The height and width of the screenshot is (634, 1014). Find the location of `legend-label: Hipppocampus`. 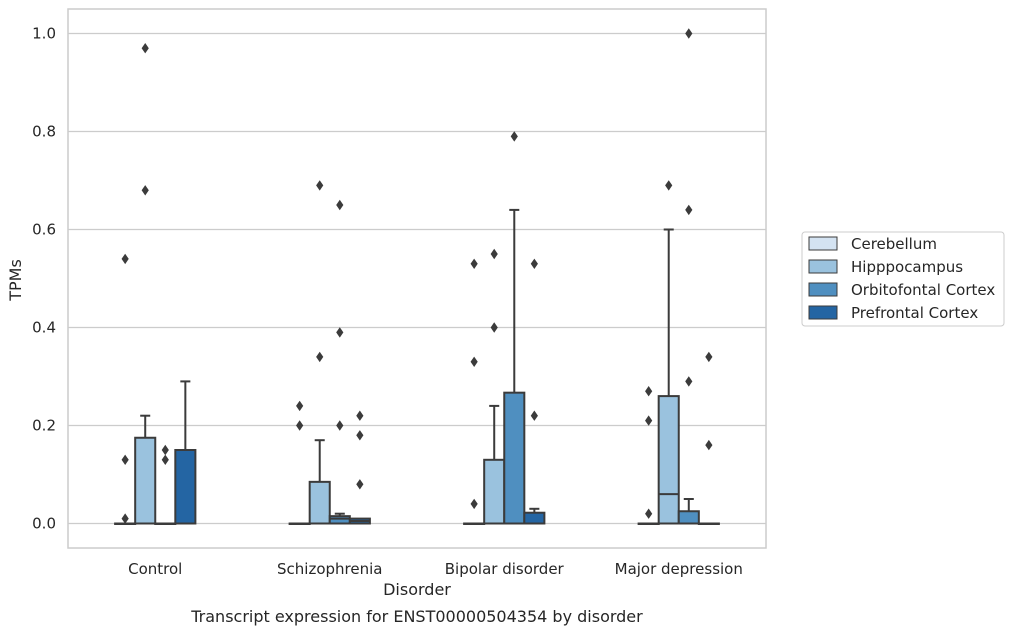

legend-label: Hipppocampus is located at coordinates (907, 267).